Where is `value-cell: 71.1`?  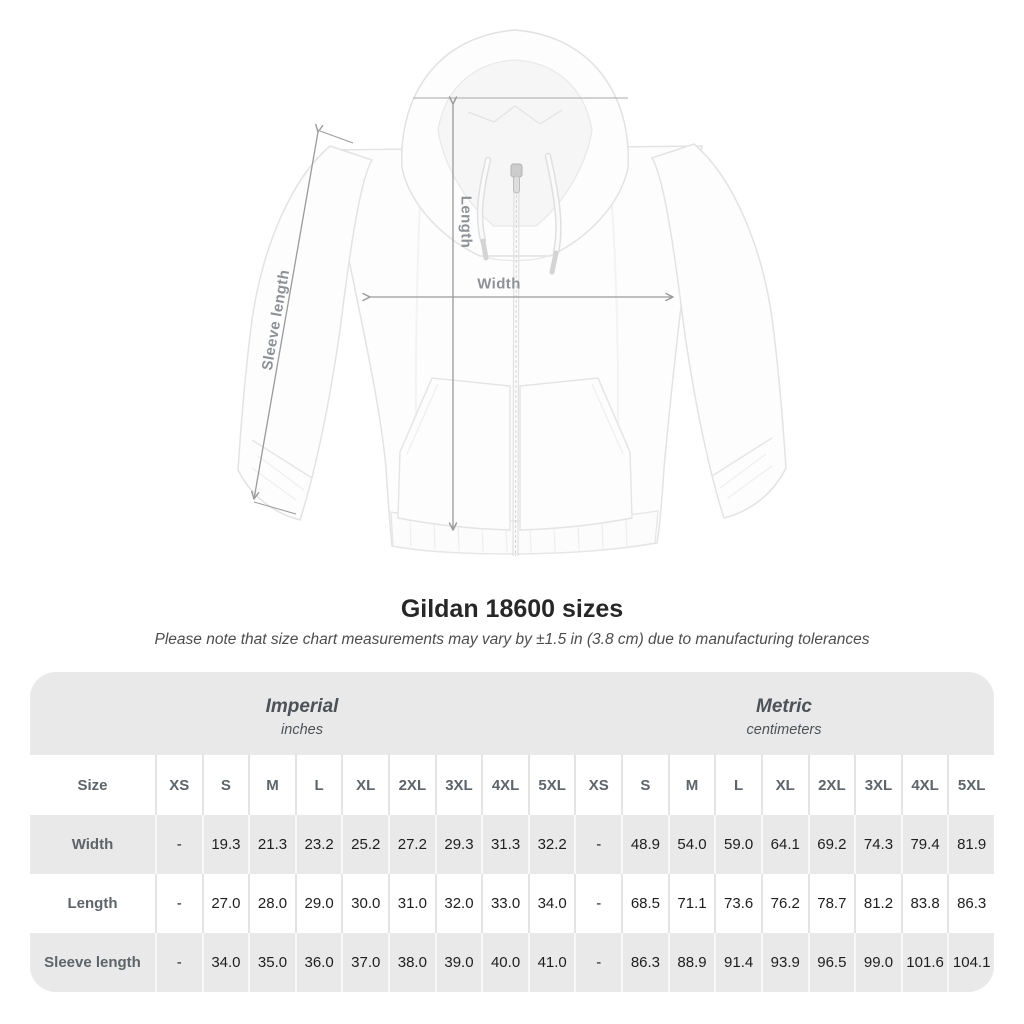
value-cell: 71.1 is located at coordinates (691, 903).